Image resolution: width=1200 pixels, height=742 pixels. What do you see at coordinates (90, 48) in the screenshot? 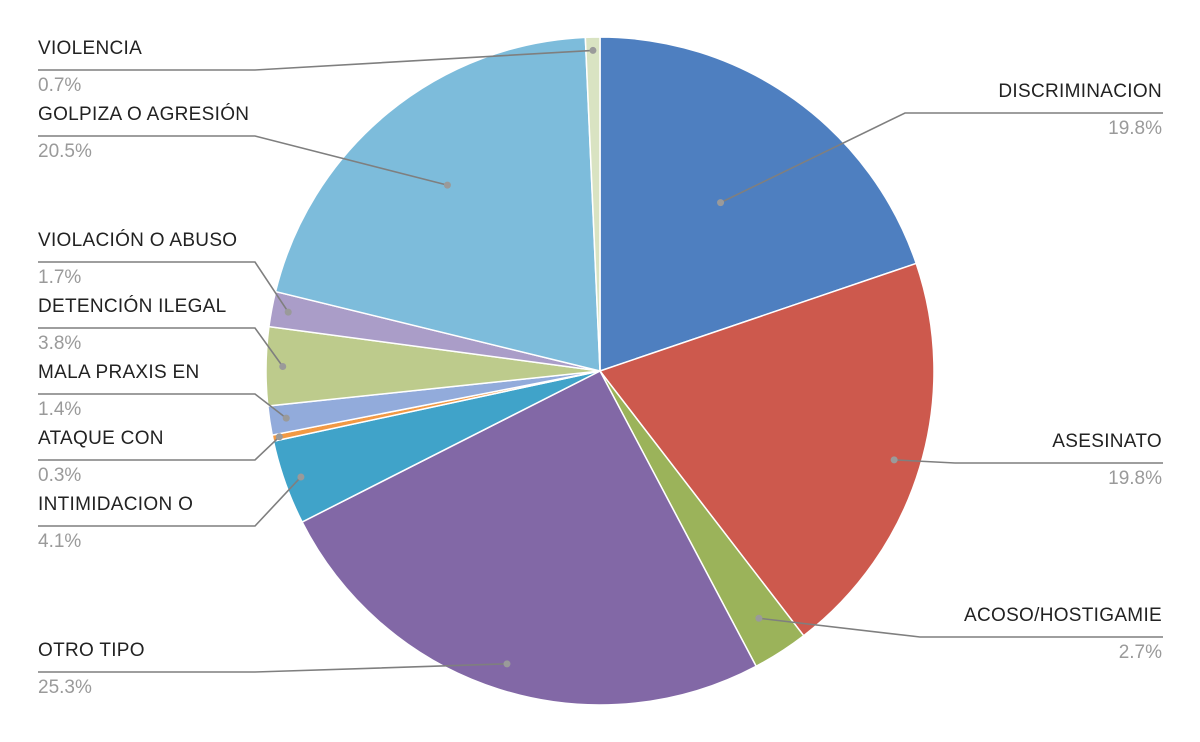
I see `slice-label: VIOLENCIA` at bounding box center [90, 48].